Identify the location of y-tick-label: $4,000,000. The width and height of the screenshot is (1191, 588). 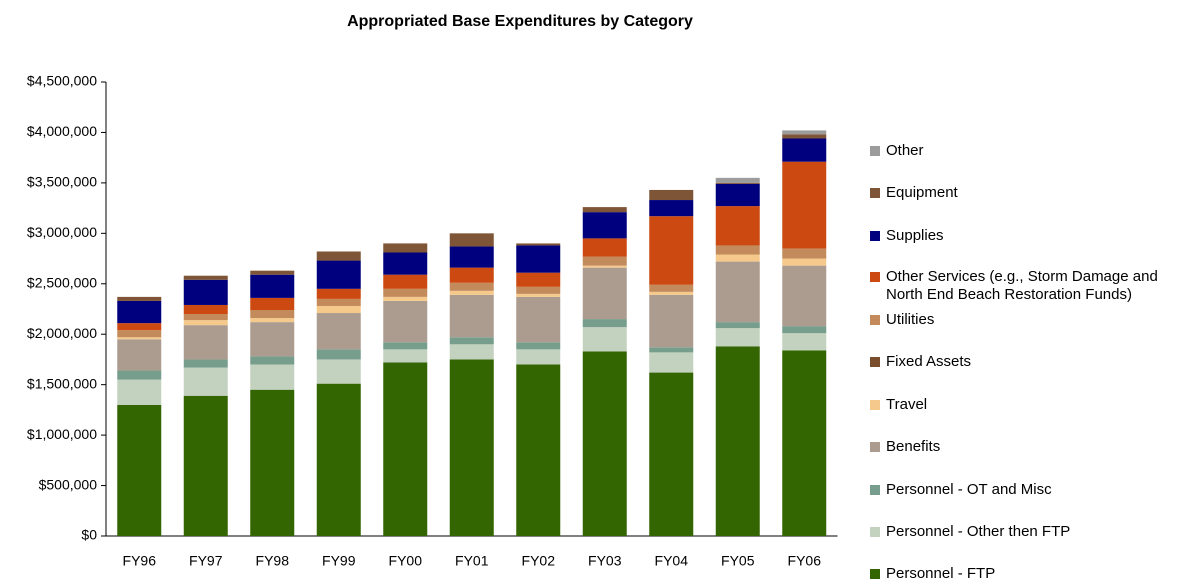
(62, 131).